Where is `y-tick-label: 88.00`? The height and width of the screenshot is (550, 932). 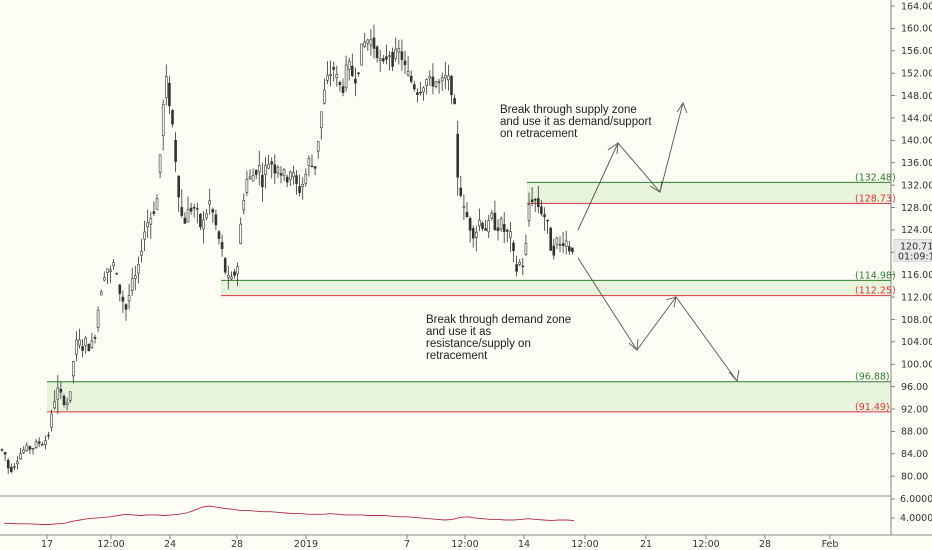
y-tick-label: 88.00 is located at coordinates (914, 432).